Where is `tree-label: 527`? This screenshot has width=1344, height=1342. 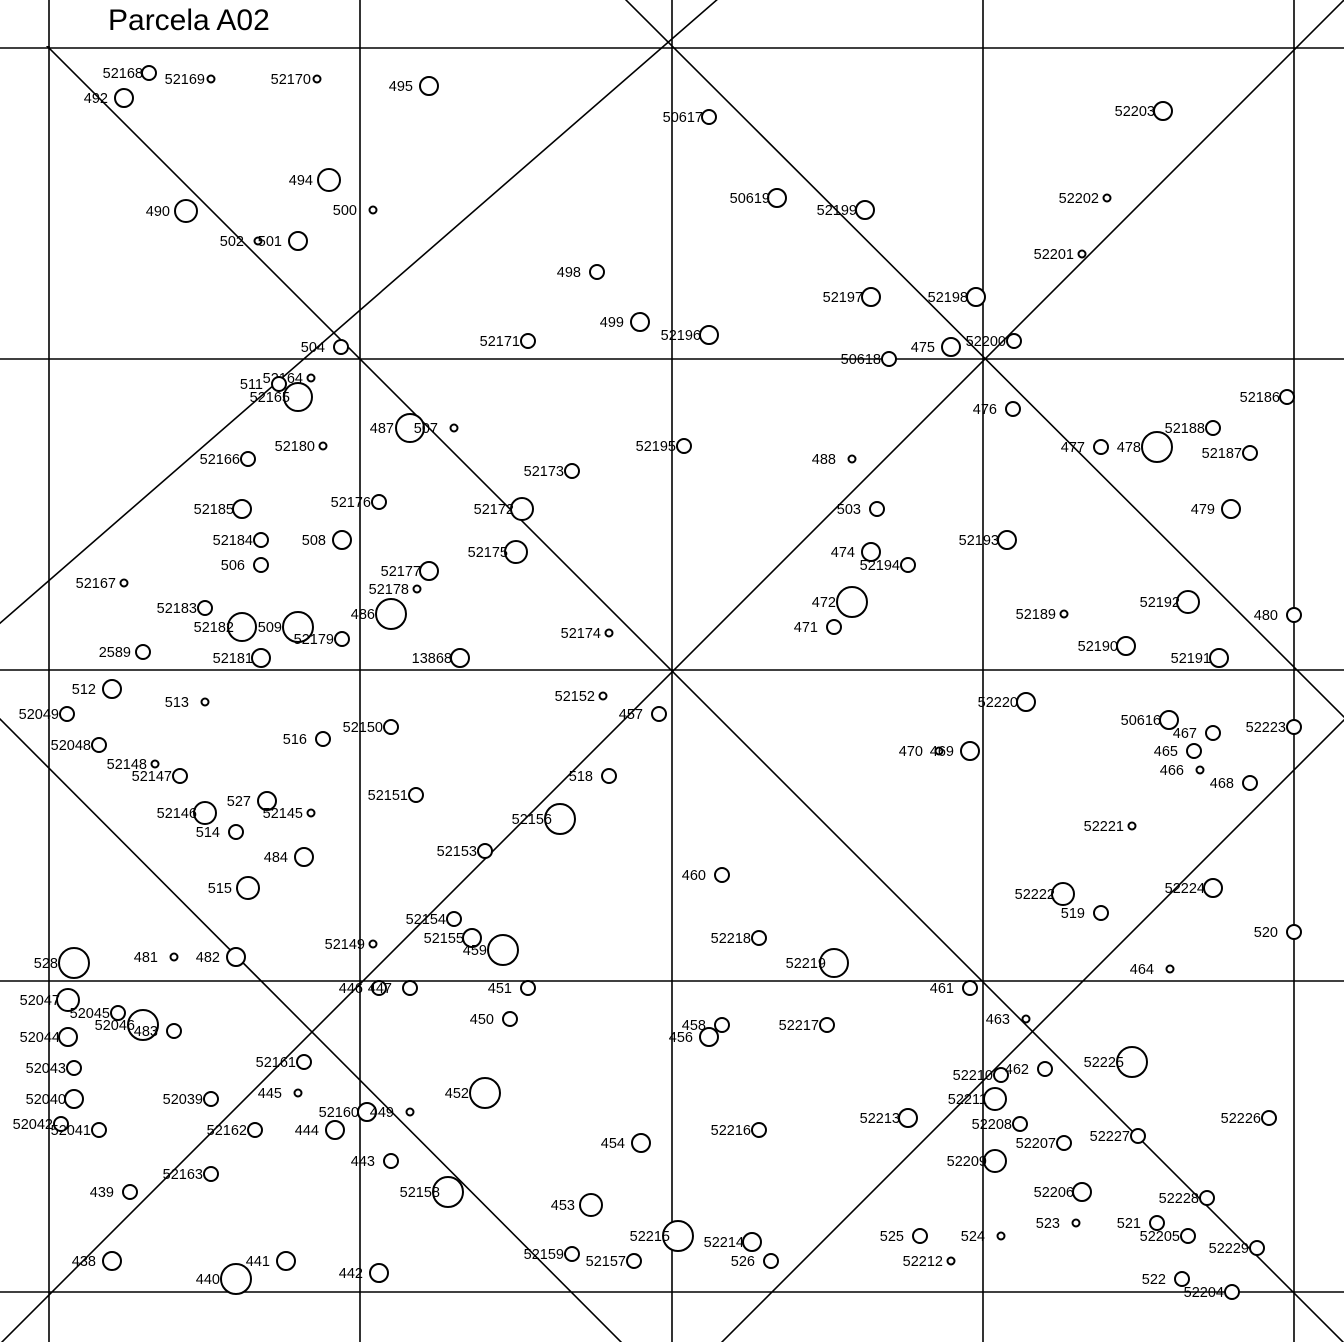
tree-label: 527 is located at coordinates (239, 802).